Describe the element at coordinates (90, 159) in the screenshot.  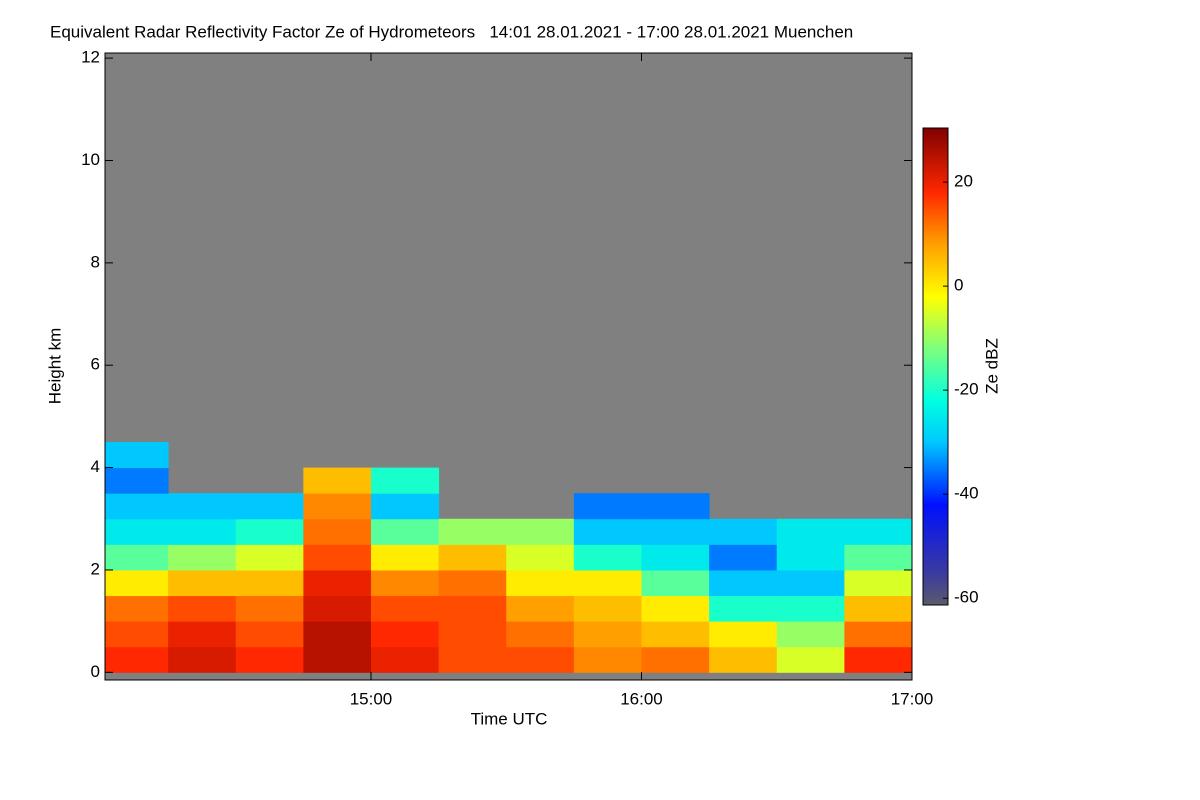
I see `y-tick-label: 10` at that location.